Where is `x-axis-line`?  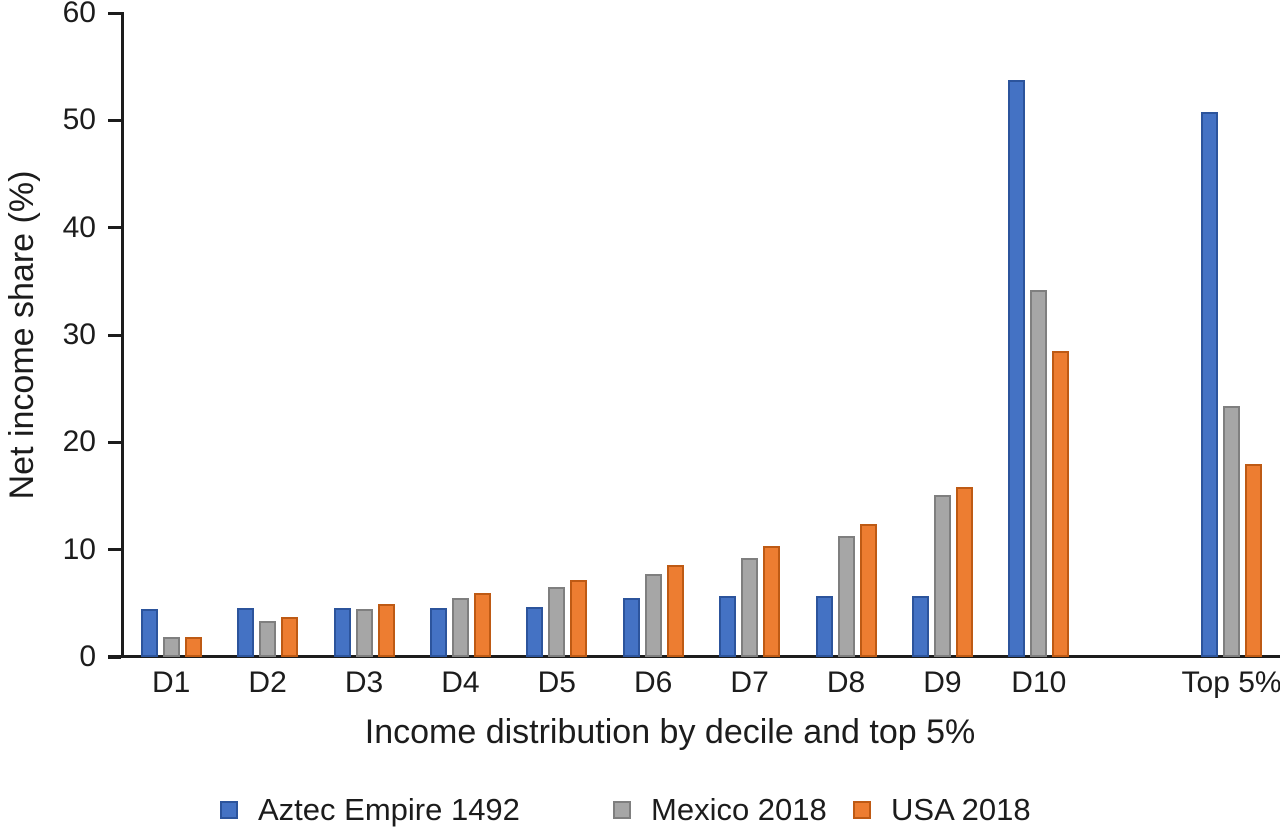 x-axis-line is located at coordinates (694, 656).